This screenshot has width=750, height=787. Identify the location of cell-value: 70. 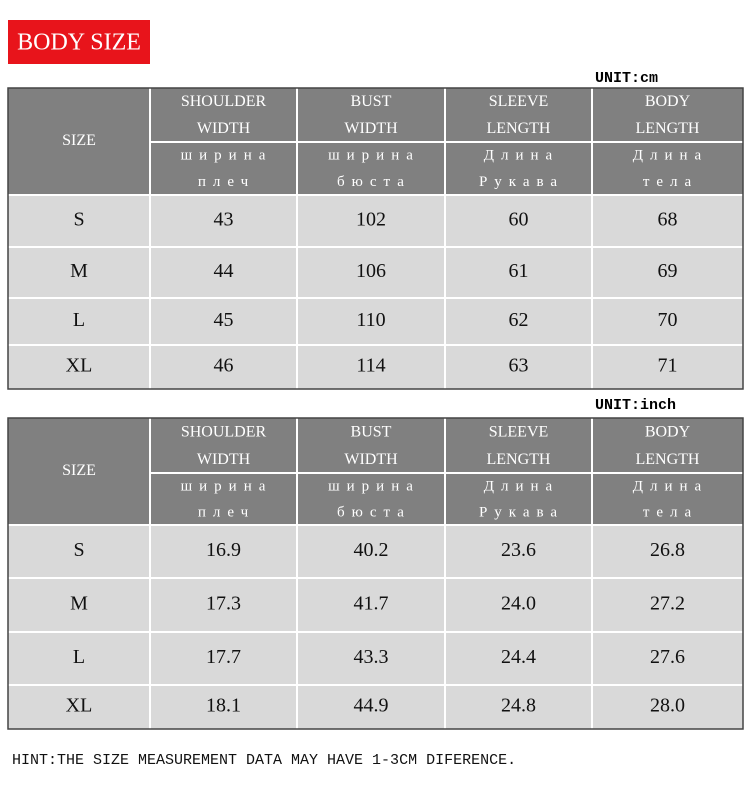
(668, 320).